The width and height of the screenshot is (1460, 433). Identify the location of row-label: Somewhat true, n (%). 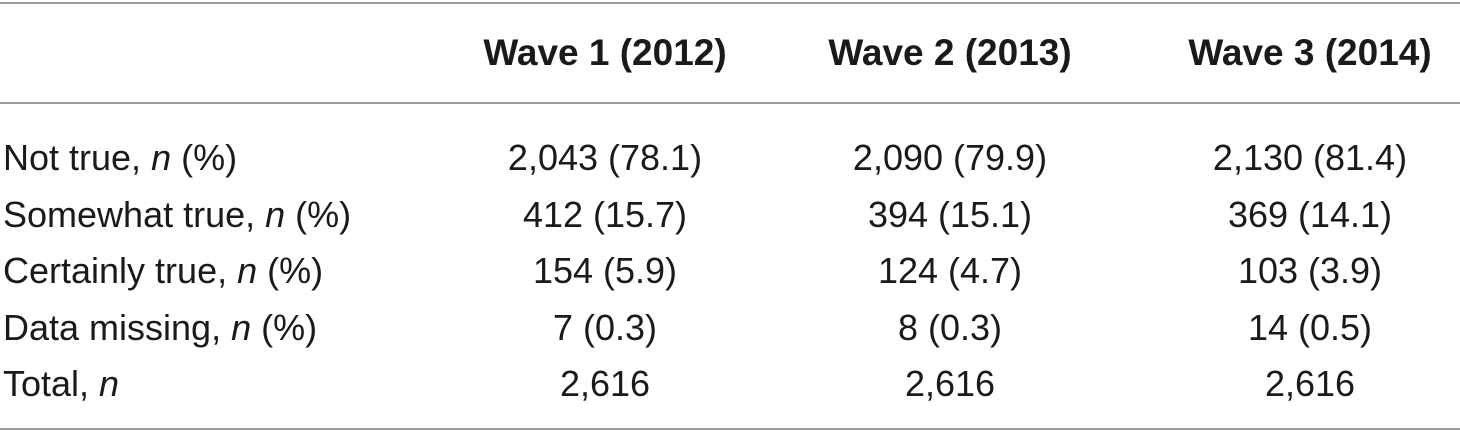
(177, 214).